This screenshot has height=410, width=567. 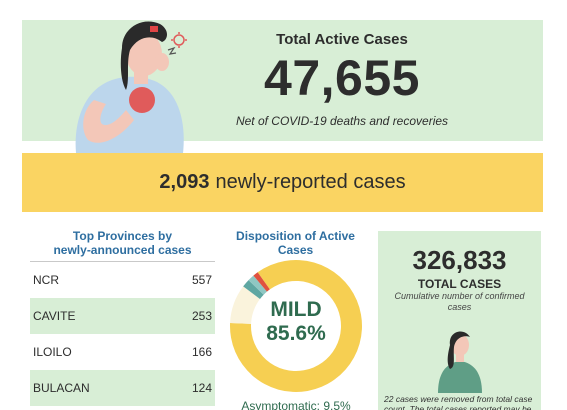 What do you see at coordinates (342, 39) in the screenshot?
I see `hero-title: Total Active Cases` at bounding box center [342, 39].